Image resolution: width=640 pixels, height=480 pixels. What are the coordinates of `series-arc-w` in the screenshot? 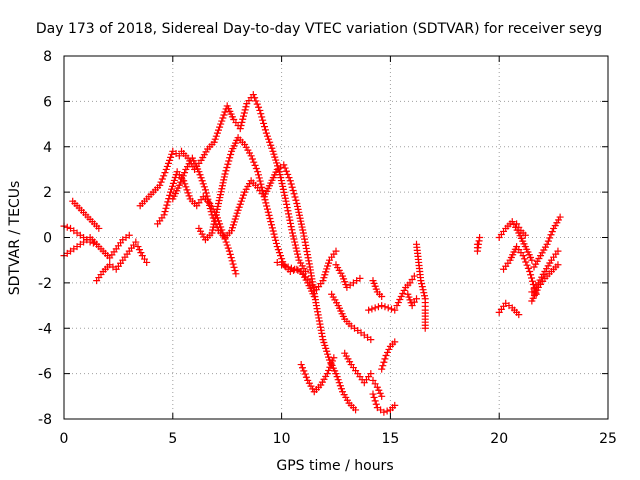 It's located at (421, 286).